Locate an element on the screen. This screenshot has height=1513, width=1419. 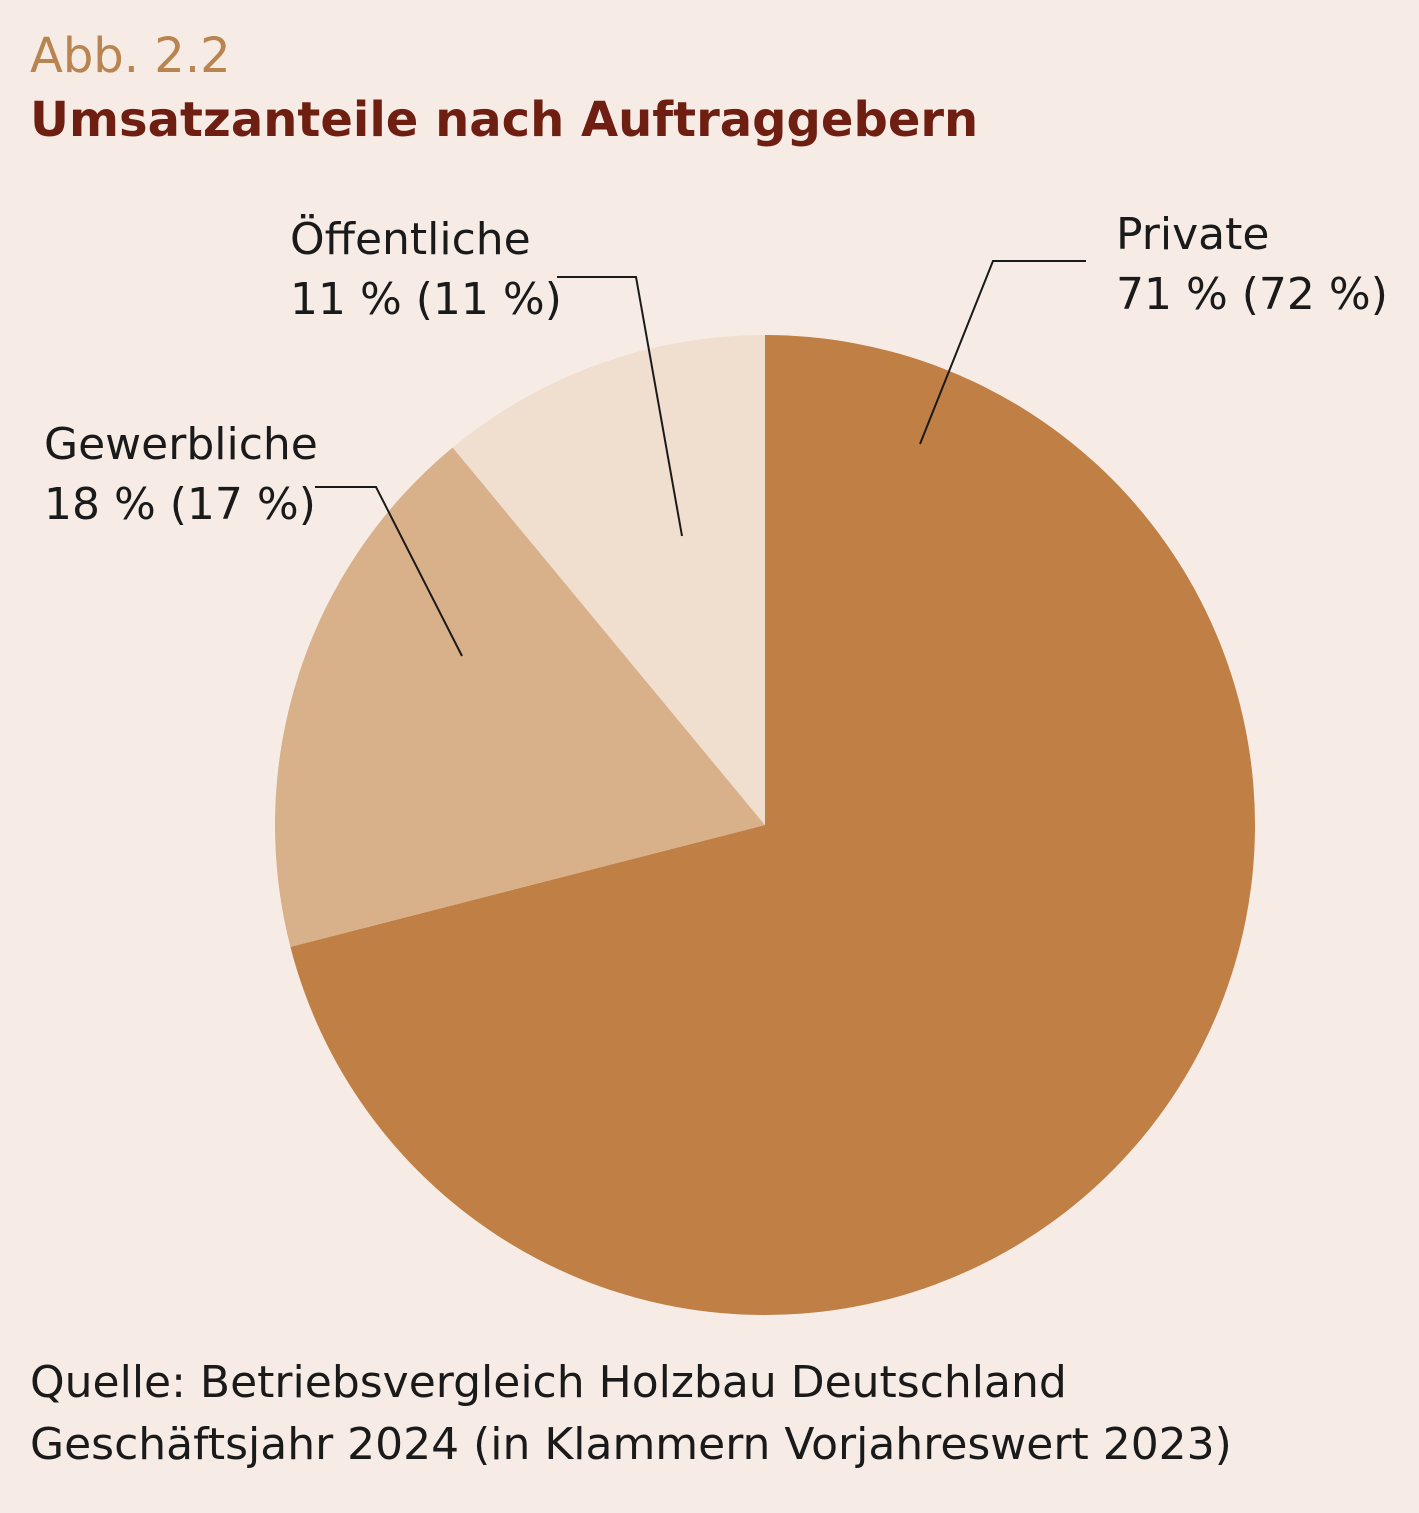
leader-line-gewerbliche is located at coordinates (389, 571).